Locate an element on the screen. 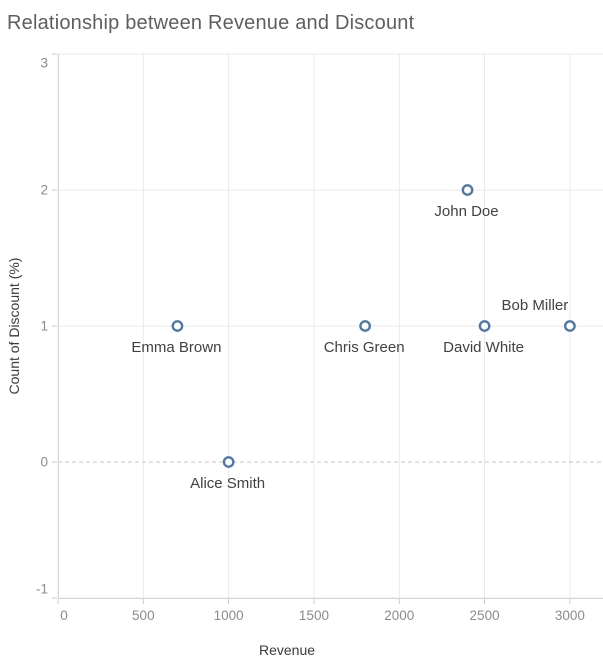  point-label: John Doe is located at coordinates (466, 211).